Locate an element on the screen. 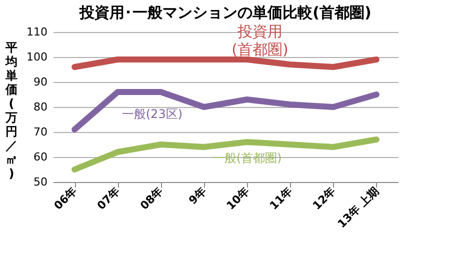  x-tick-label: 08年 is located at coordinates (152, 198).